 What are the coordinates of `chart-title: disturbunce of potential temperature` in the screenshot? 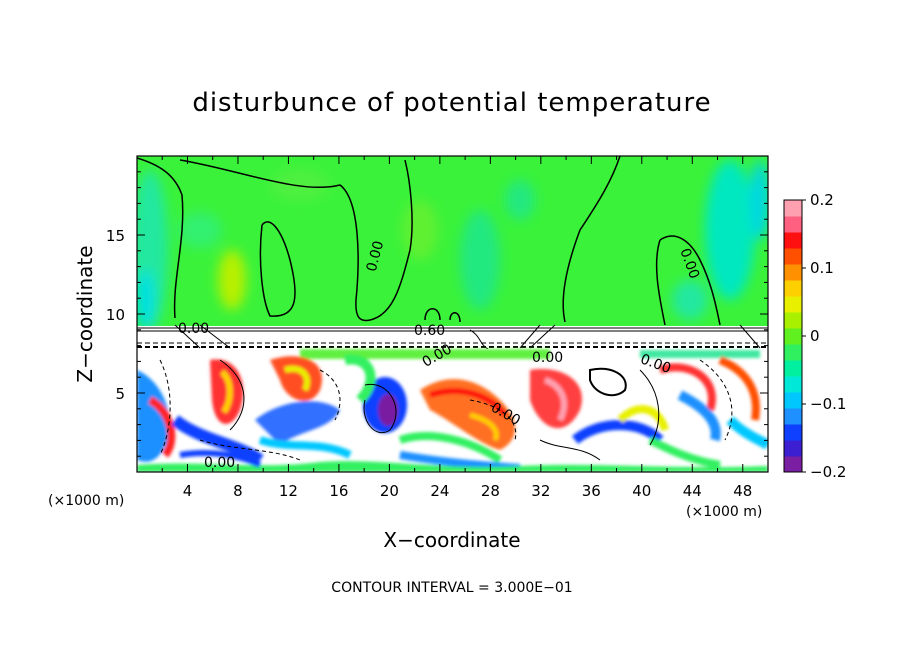 It's located at (451, 103).